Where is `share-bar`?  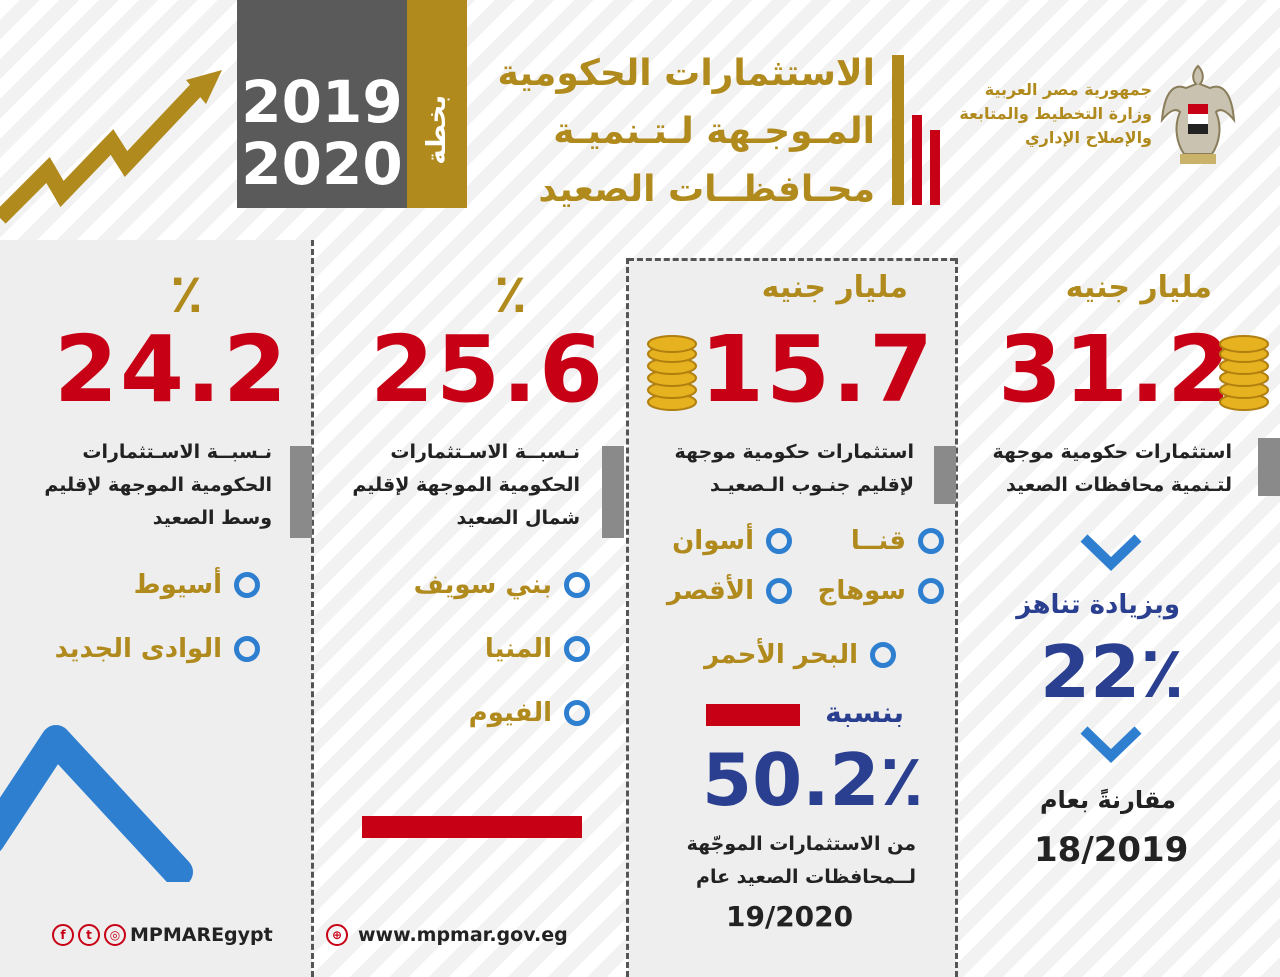
share-bar is located at coordinates (753, 715).